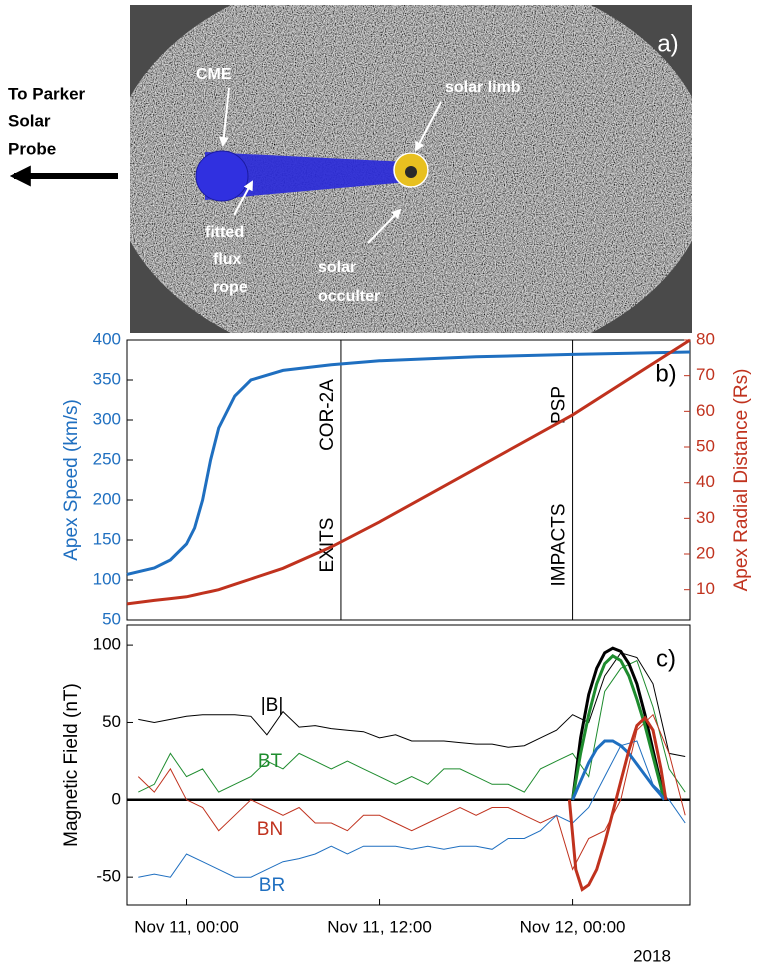 Image resolution: width=775 pixels, height=975 pixels. Describe the element at coordinates (411, 172) in the screenshot. I see `occulter` at that location.